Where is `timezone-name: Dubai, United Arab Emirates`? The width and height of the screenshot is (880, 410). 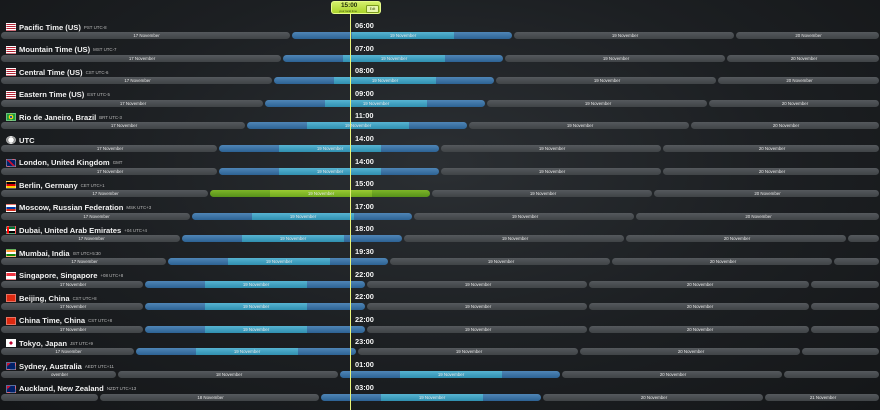 timezone-name: Dubai, United Arab Emirates is located at coordinates (70, 230).